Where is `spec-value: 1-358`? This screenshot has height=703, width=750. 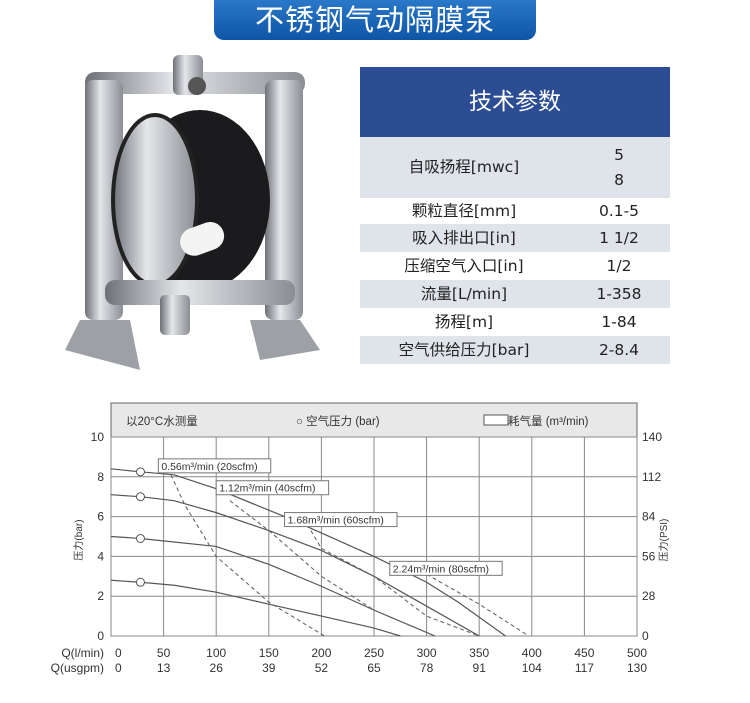 spec-value: 1-358 is located at coordinates (619, 294).